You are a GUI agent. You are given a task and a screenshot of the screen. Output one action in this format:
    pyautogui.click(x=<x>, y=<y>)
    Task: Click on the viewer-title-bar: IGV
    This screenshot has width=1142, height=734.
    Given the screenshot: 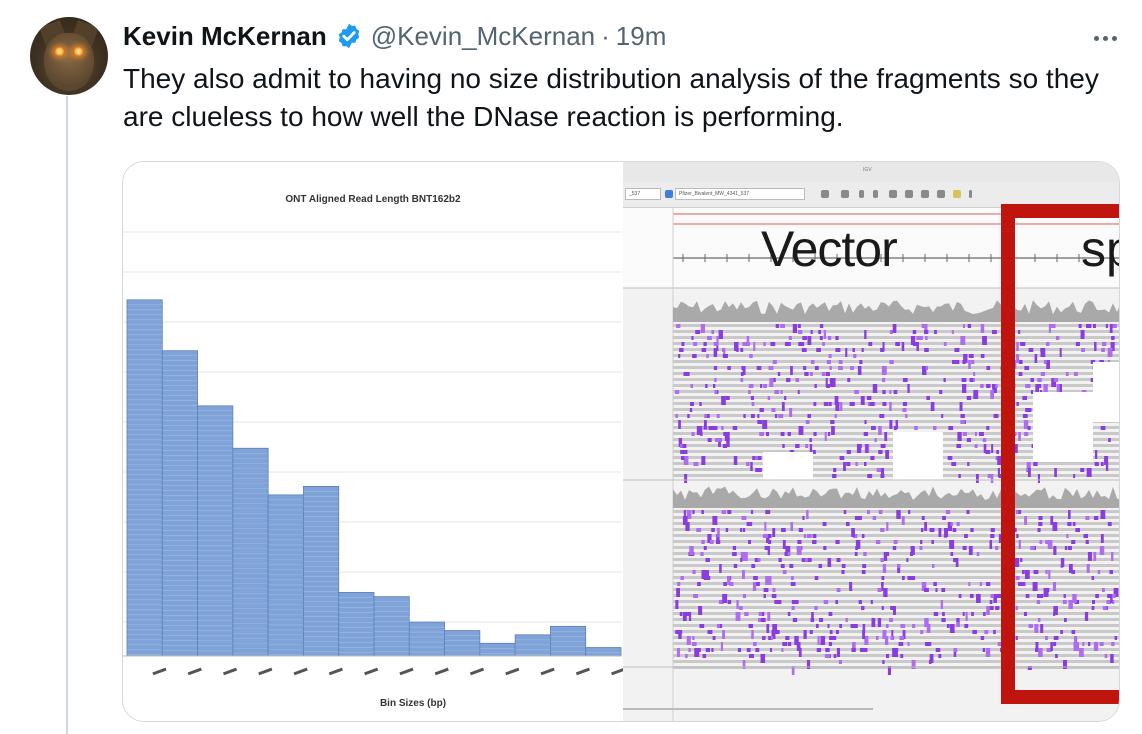 What is the action you would take?
    pyautogui.click(x=871, y=172)
    